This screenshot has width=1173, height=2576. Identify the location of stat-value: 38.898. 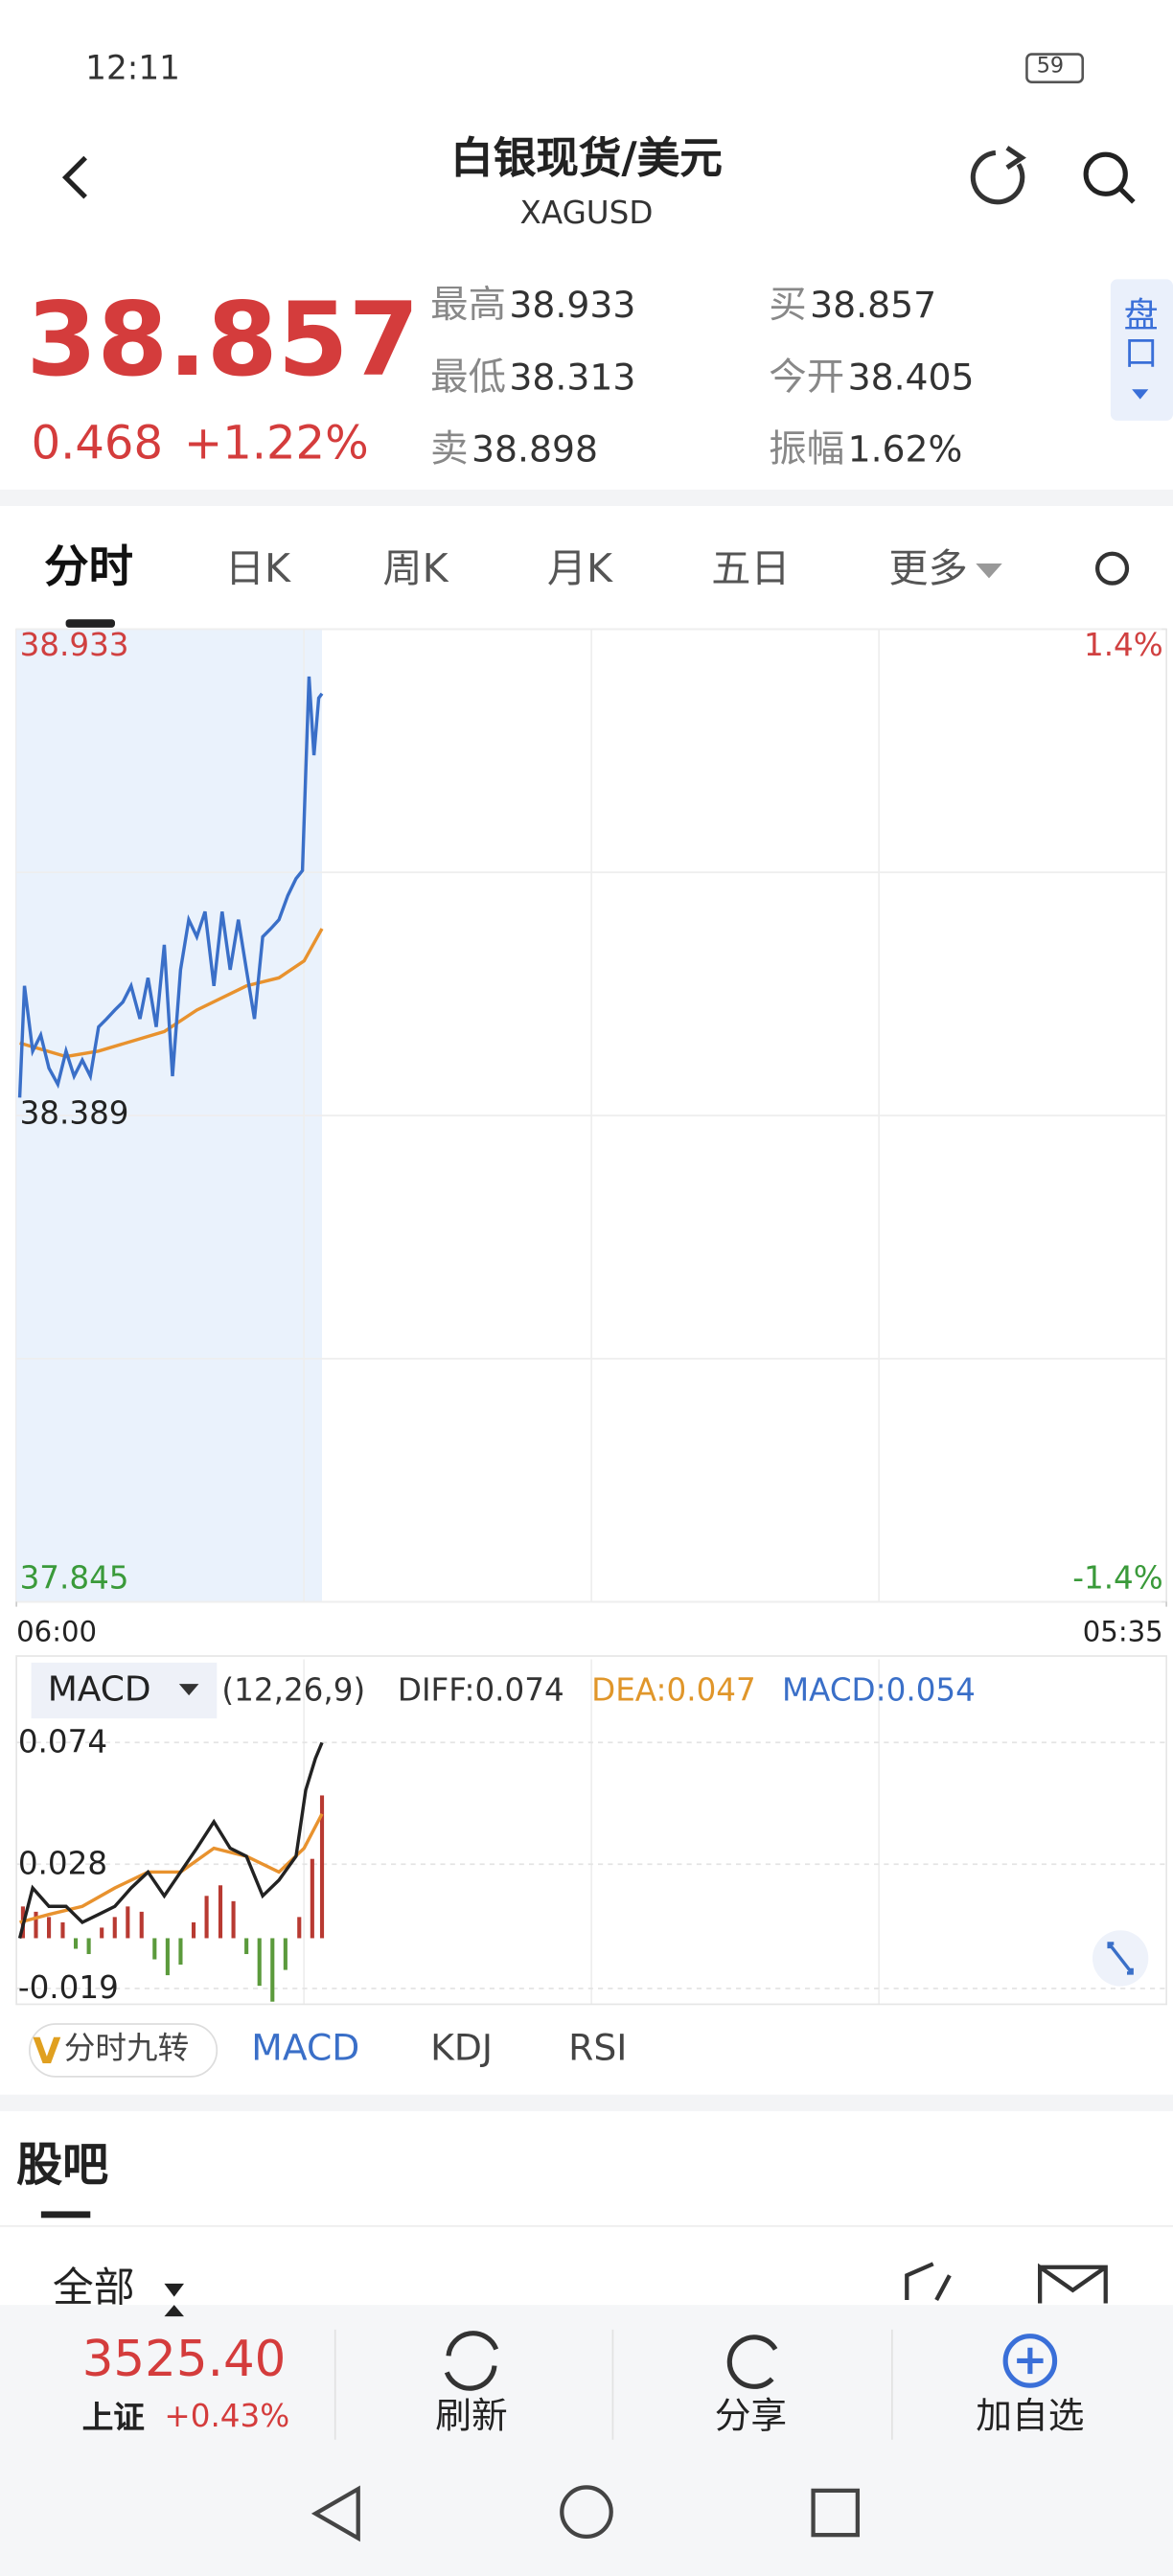
(535, 451).